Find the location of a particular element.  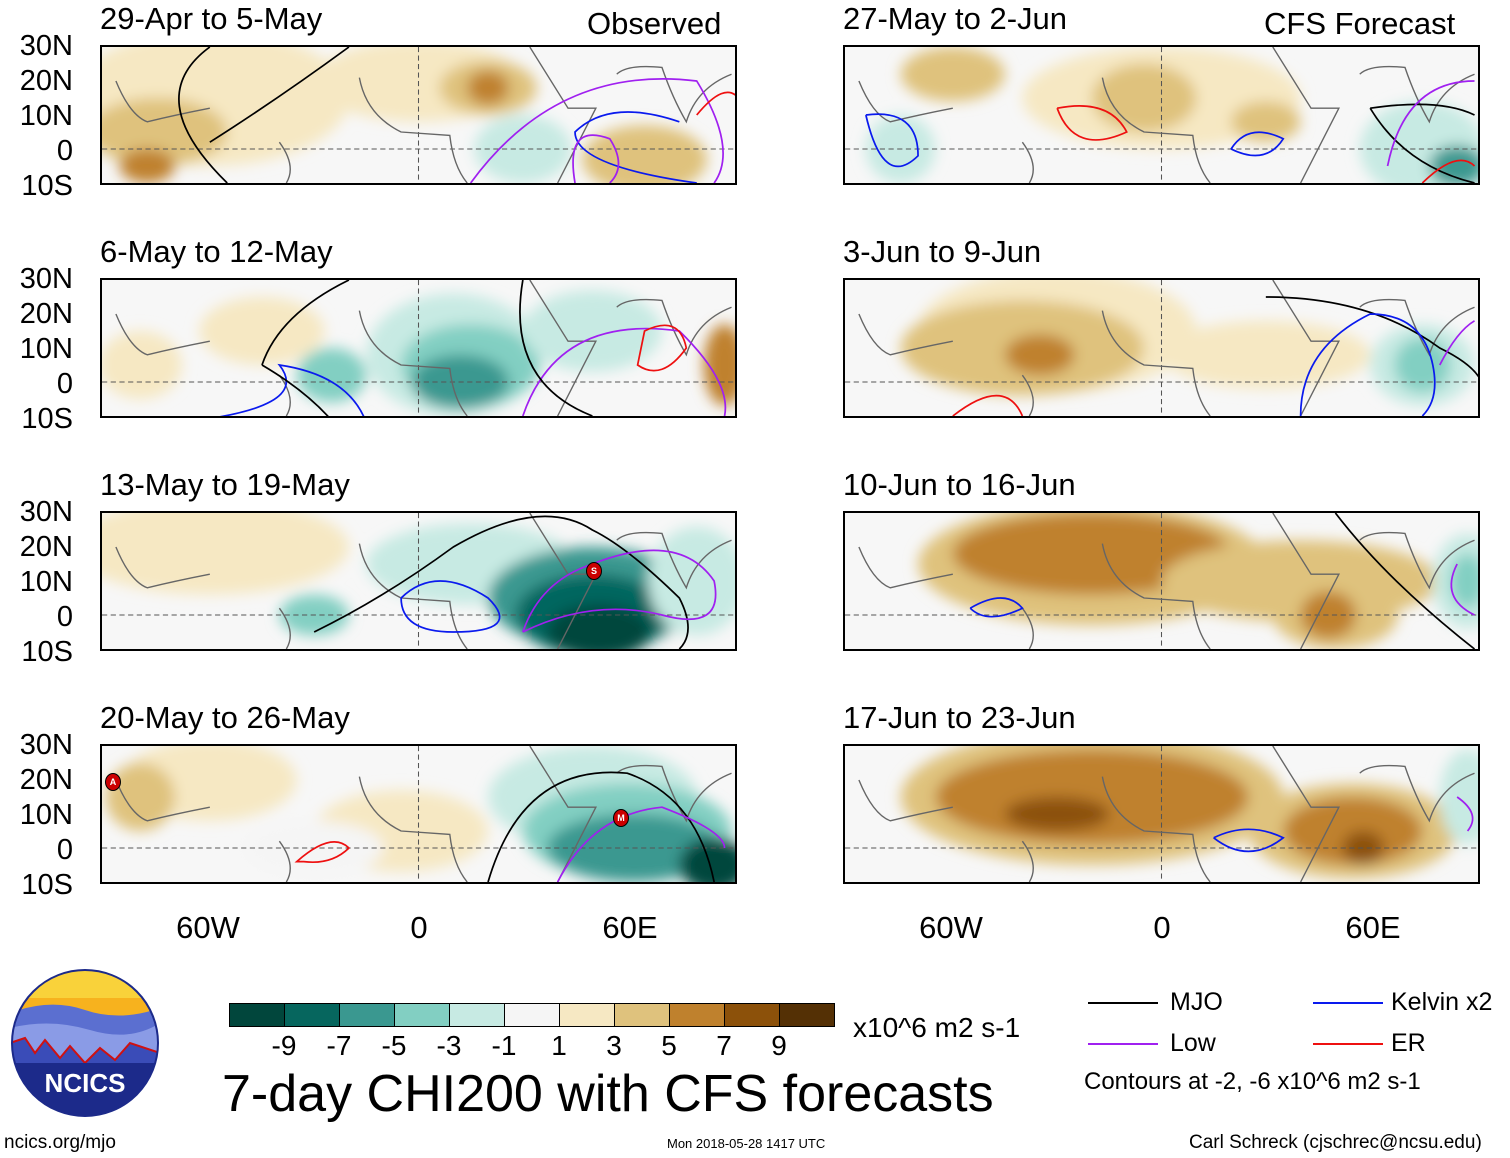

svg-text: NCICS is located at coordinates (85, 1083).